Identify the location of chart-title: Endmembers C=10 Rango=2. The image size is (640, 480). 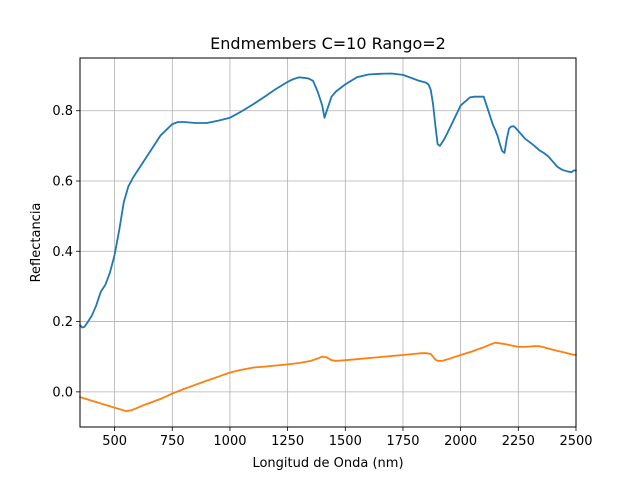
(328, 43).